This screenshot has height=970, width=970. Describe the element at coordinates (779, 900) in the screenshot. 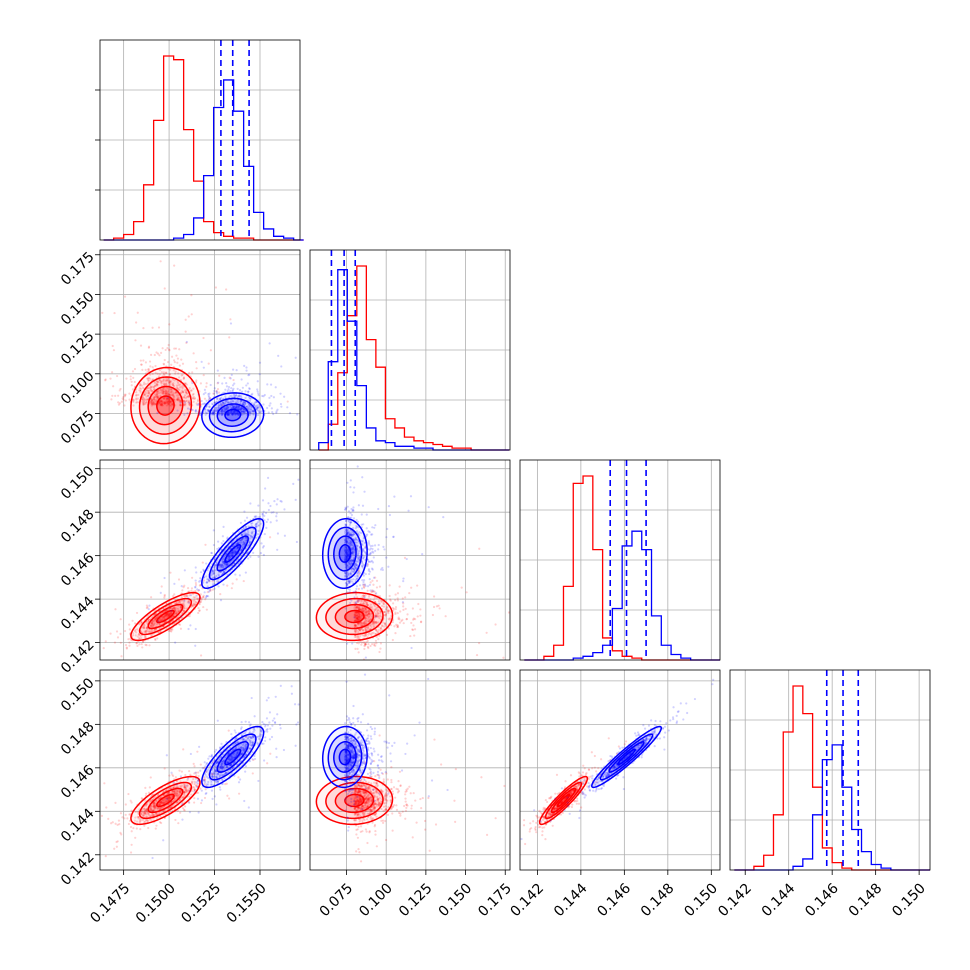

I see `x-tick-label-3-1: 0.144` at that location.